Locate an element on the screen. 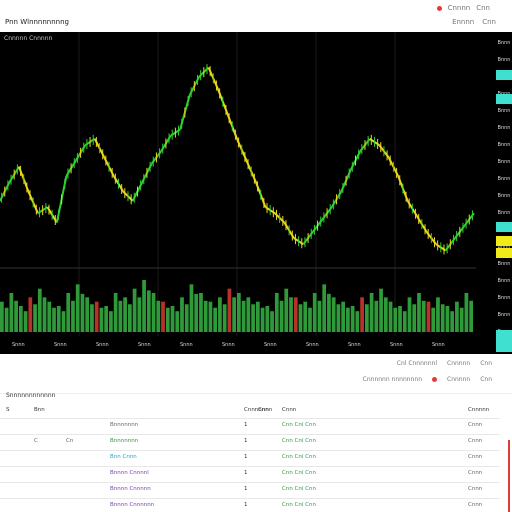  top-menu-b: Cnn is located at coordinates (489, 22).